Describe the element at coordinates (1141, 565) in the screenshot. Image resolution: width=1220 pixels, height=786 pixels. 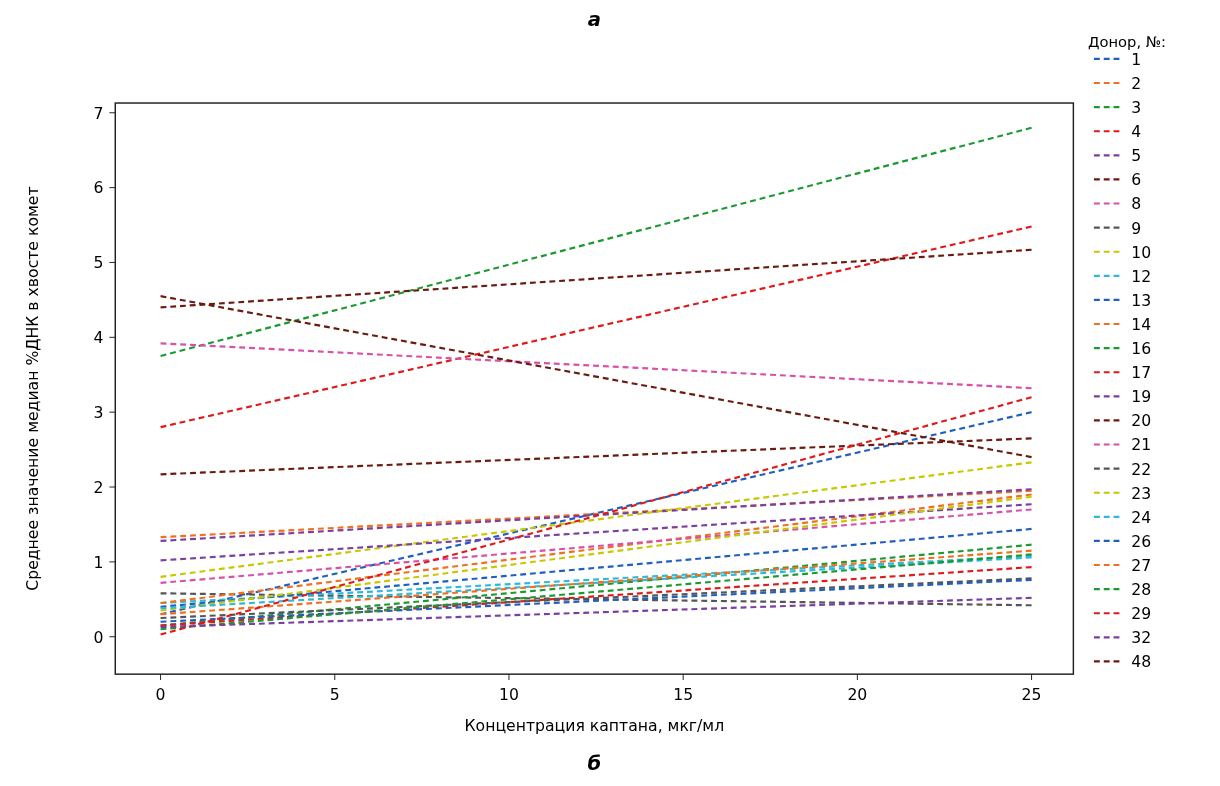
I see `legend-label: 27` at that location.